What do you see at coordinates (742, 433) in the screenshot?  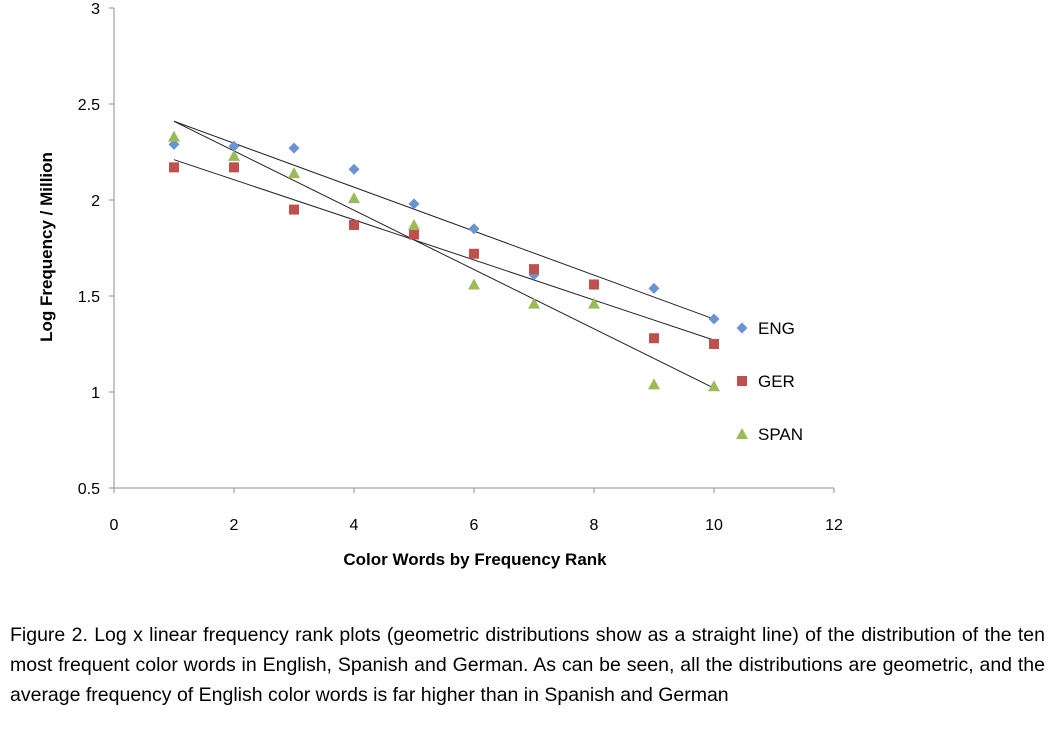 I see `legend-marker-span` at bounding box center [742, 433].